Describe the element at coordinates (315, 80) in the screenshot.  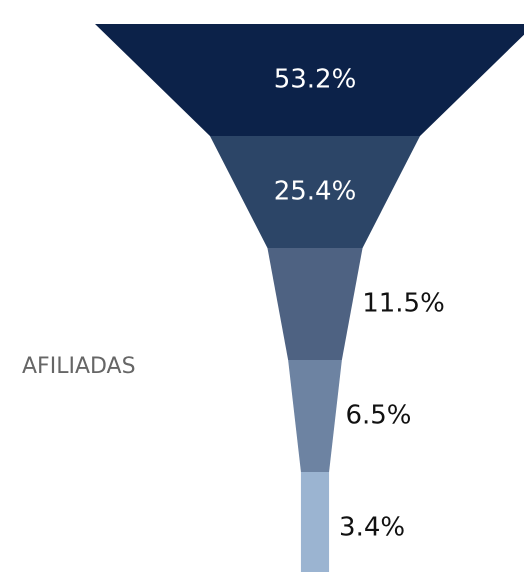
I see `value-label: 53.2%` at that location.